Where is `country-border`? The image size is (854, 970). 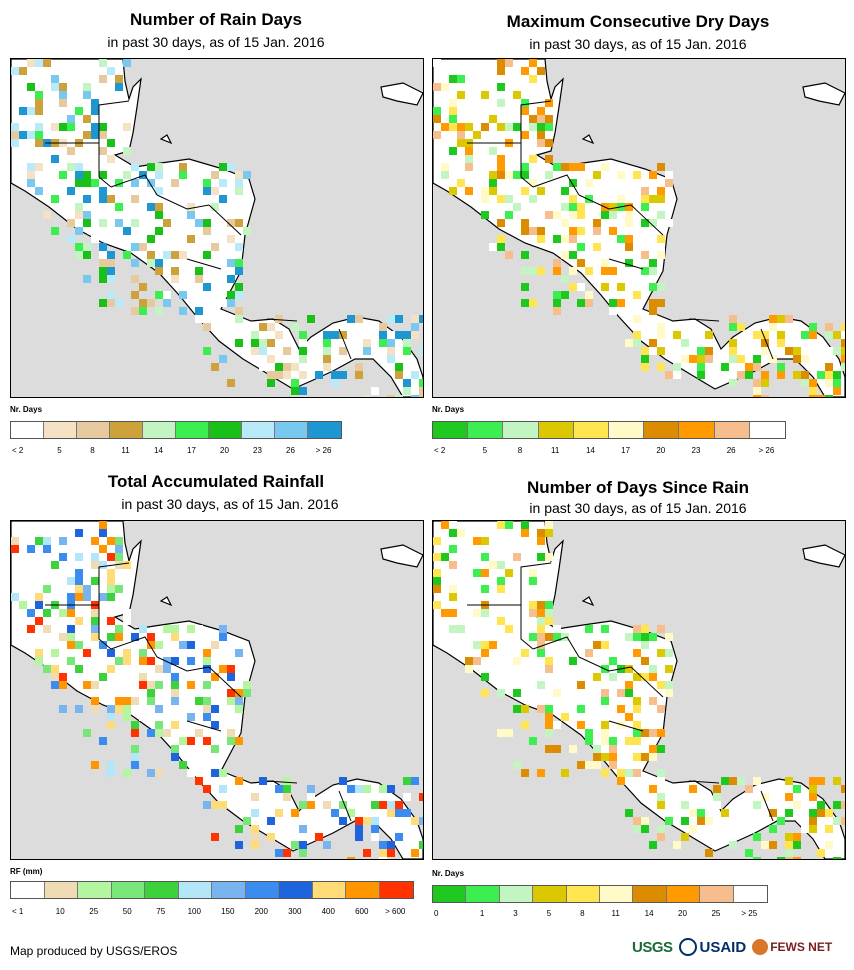 country-border is located at coordinates (626, 264).